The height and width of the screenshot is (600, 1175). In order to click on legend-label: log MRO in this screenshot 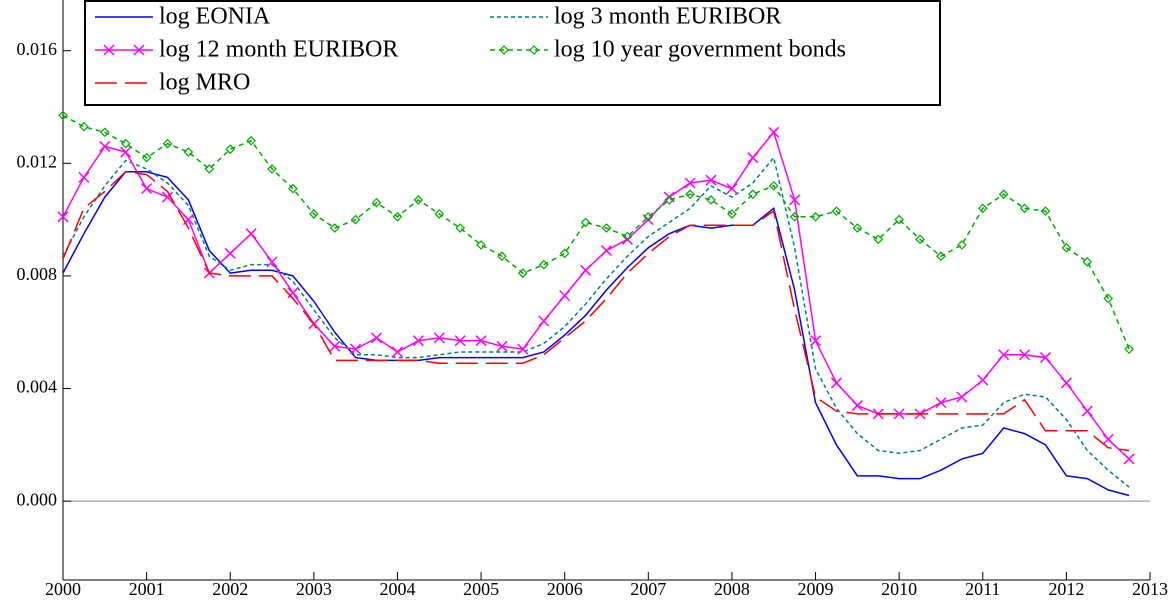, I will do `click(204, 83)`.